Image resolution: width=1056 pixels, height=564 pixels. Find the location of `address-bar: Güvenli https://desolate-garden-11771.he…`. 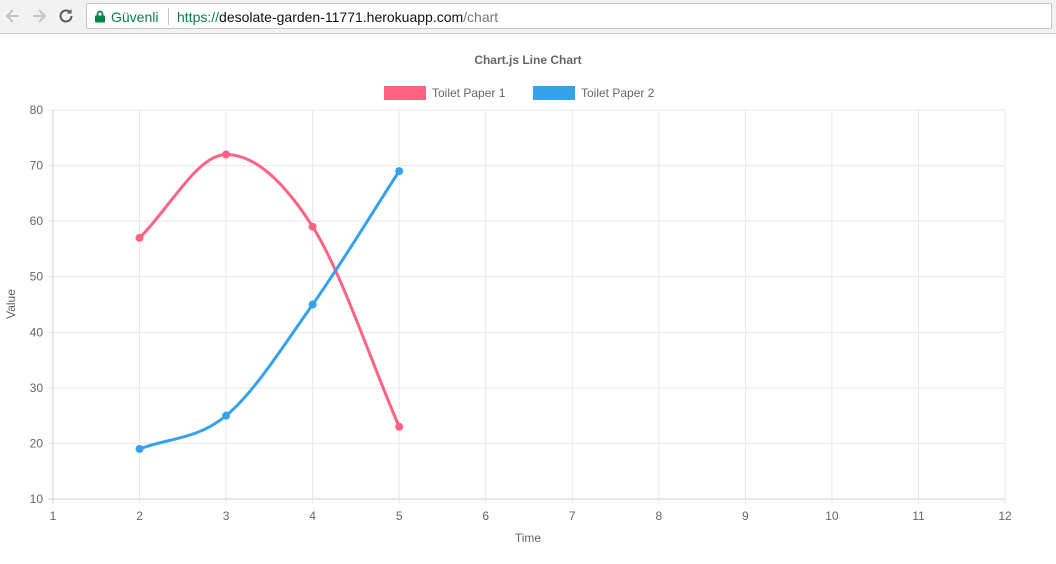

address-bar: Güvenli https://desolate-garden-11771.he… is located at coordinates (569, 16).